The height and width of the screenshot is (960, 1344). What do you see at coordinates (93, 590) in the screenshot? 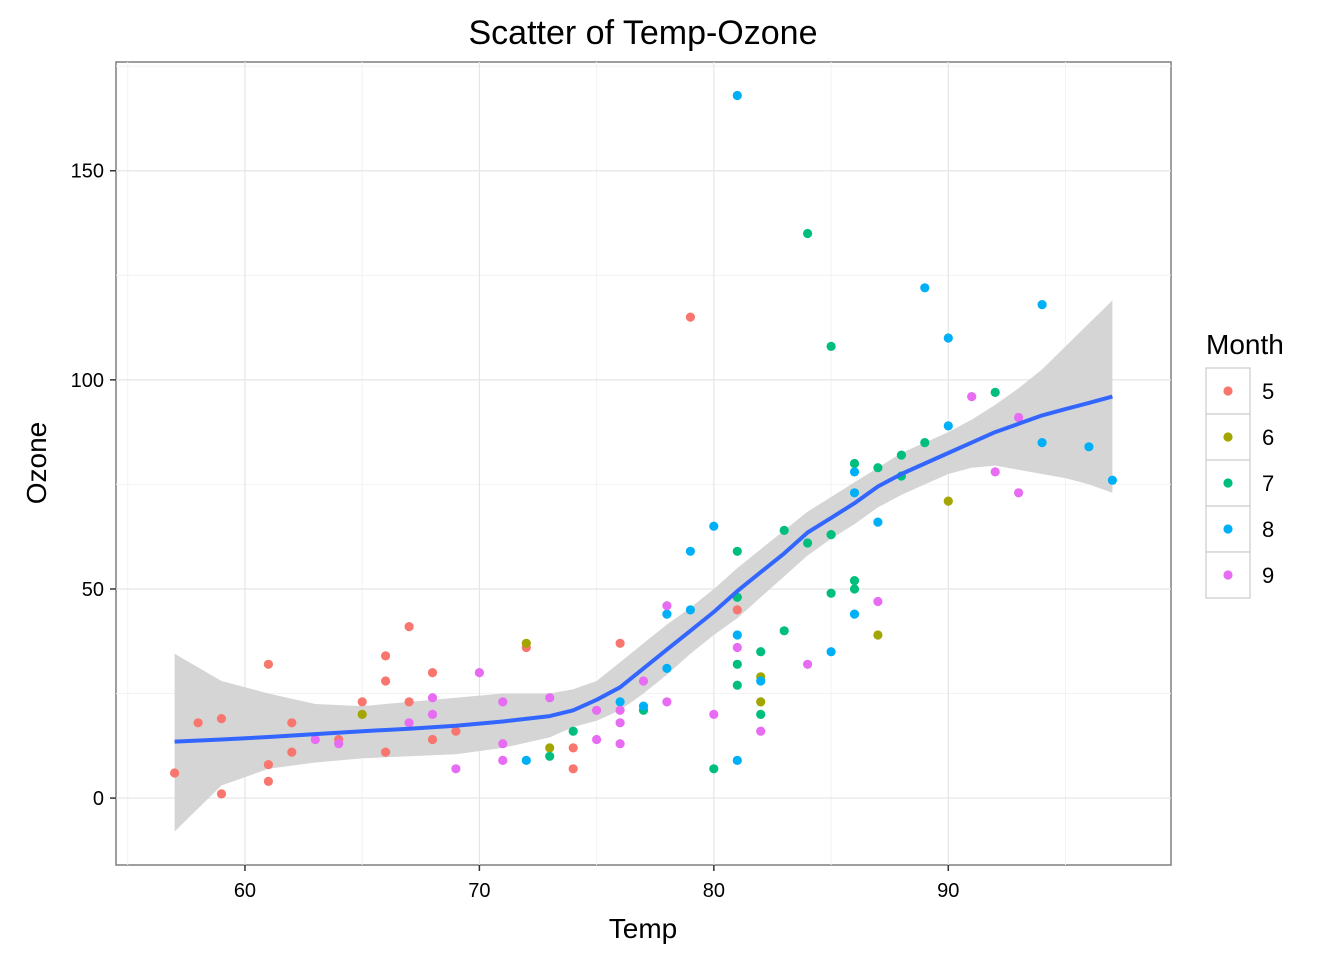
I see `y-tick-label: 50` at bounding box center [93, 590].